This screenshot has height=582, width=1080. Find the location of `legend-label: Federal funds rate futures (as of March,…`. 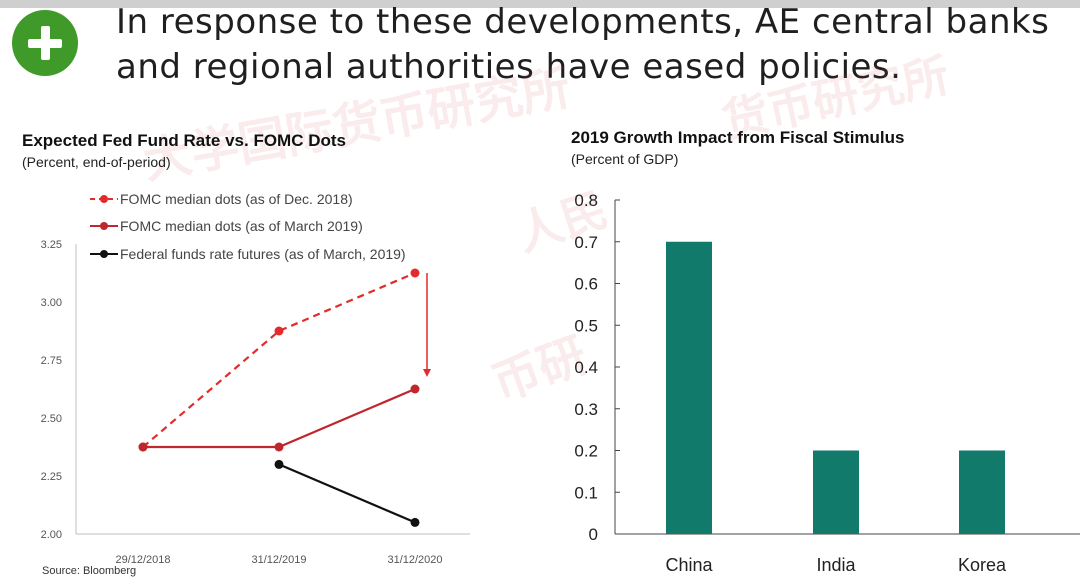

legend-label: Federal funds rate futures (as of March,… is located at coordinates (263, 254).